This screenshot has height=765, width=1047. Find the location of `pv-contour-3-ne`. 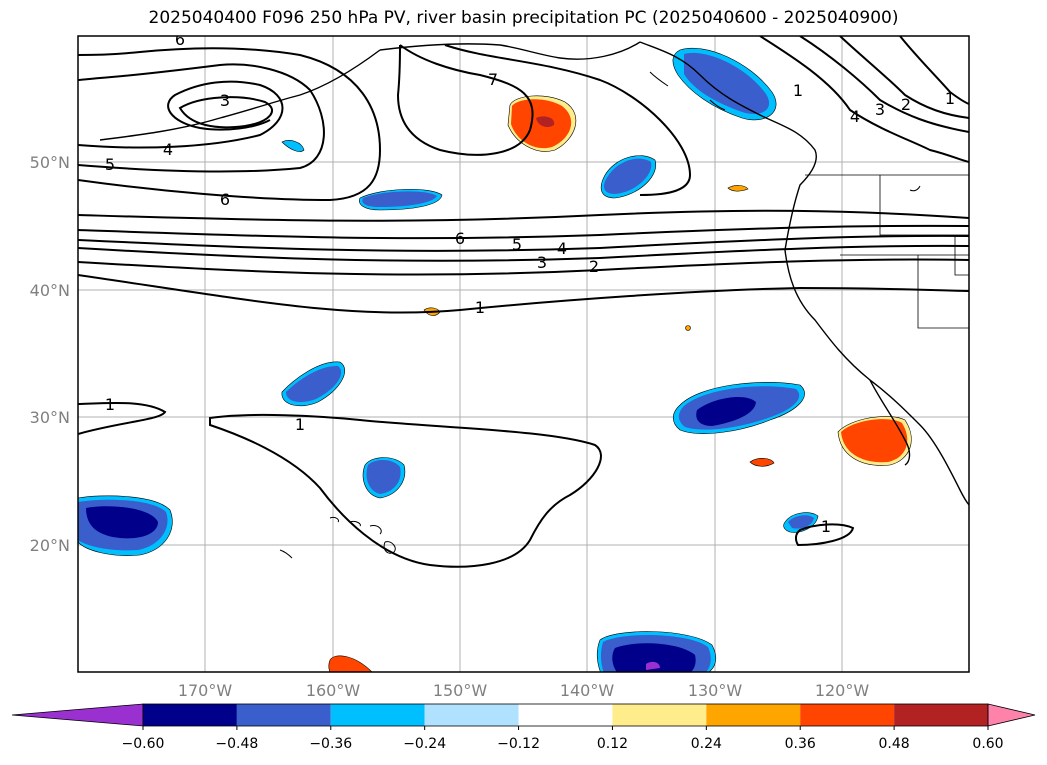

pv-contour-3-ne is located at coordinates (884, 84).